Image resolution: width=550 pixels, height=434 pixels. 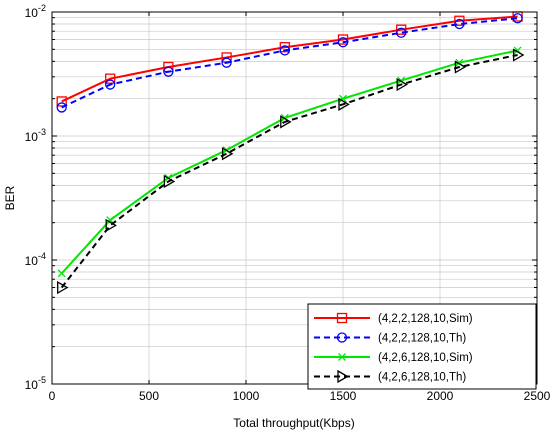 I want to click on x-tick-label: 1500, so click(x=343, y=396).